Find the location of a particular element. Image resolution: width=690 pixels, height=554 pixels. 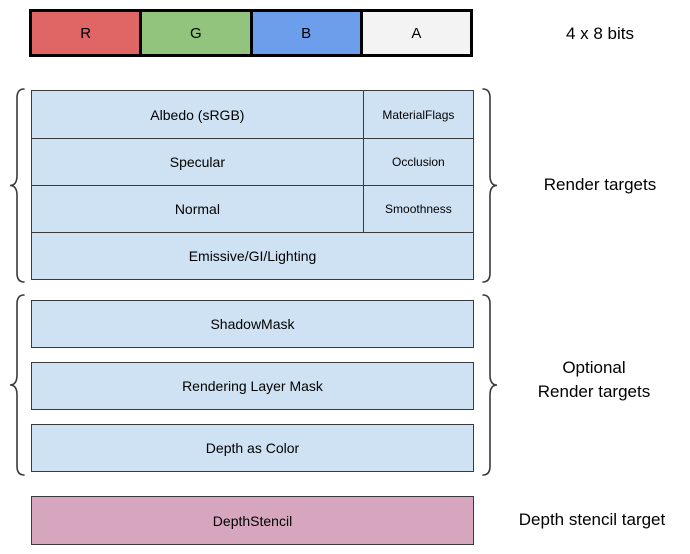

row-label-depth-as-color: Depth as Color is located at coordinates (252, 448).